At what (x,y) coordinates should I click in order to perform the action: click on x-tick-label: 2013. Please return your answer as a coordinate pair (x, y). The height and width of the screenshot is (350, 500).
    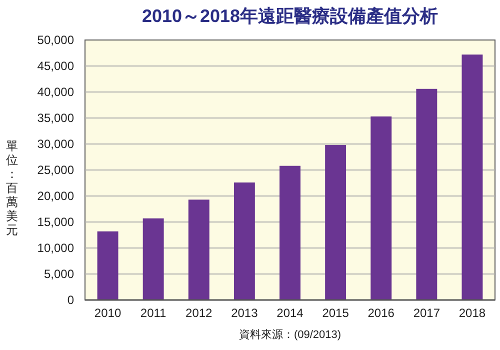
    Looking at the image, I should click on (244, 313).